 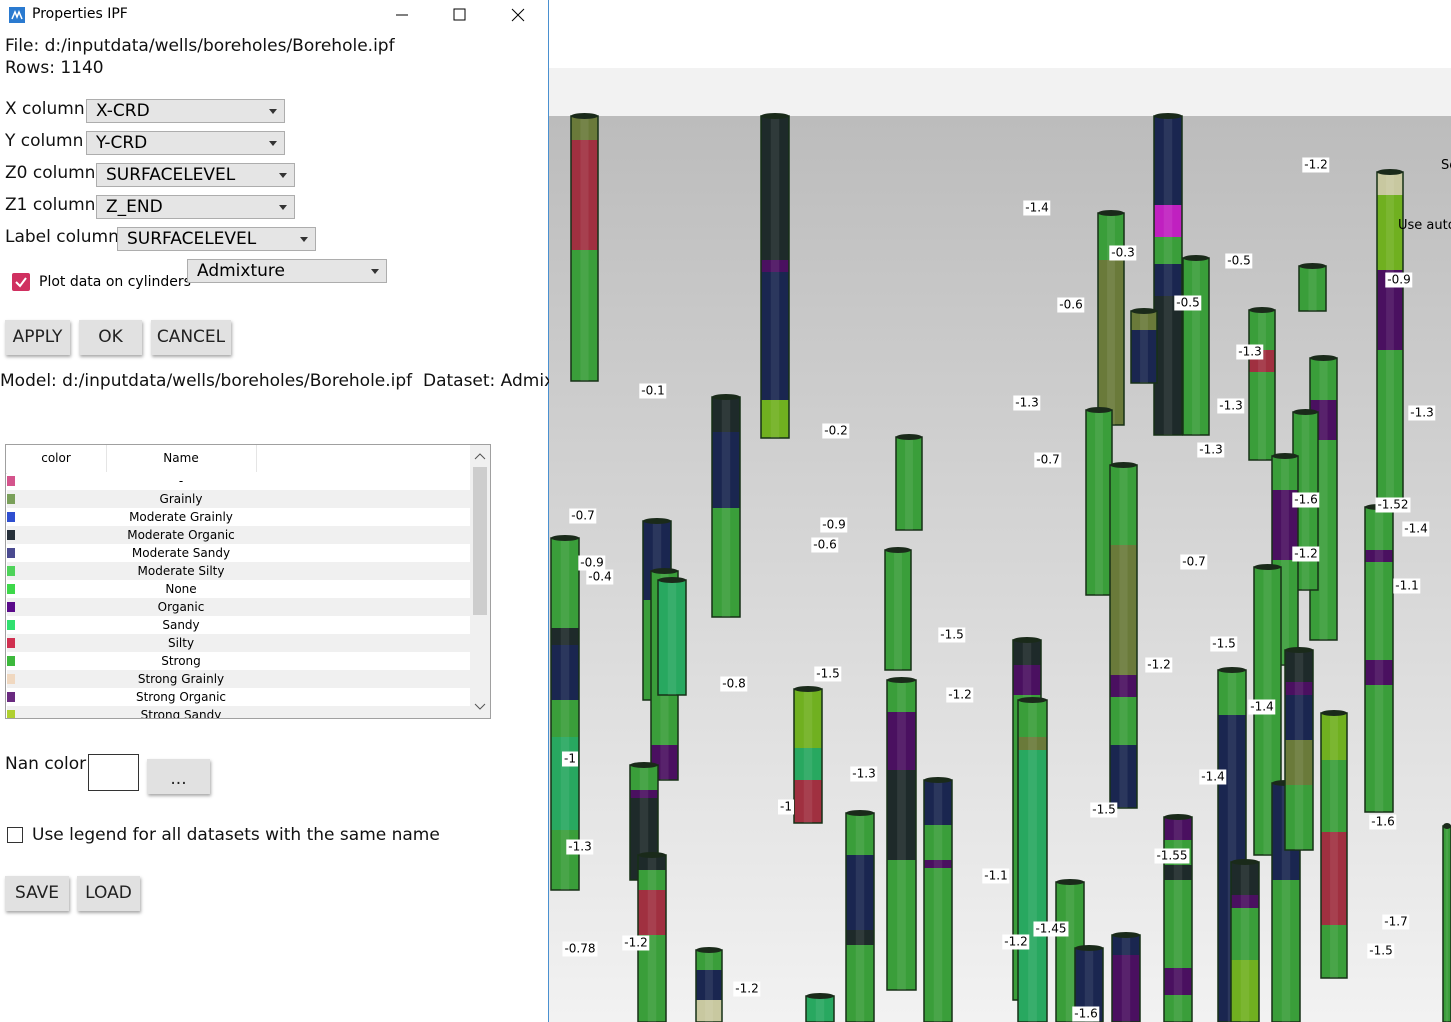 What do you see at coordinates (185, 143) in the screenshot?
I see `column-select: Y-CRD` at bounding box center [185, 143].